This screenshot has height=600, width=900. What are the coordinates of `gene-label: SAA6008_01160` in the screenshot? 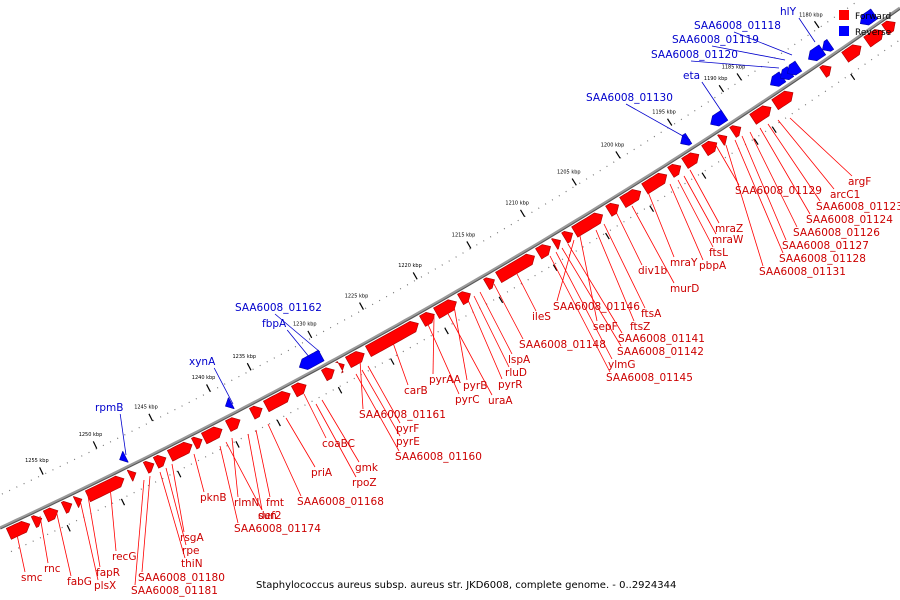 It's located at (438, 457).